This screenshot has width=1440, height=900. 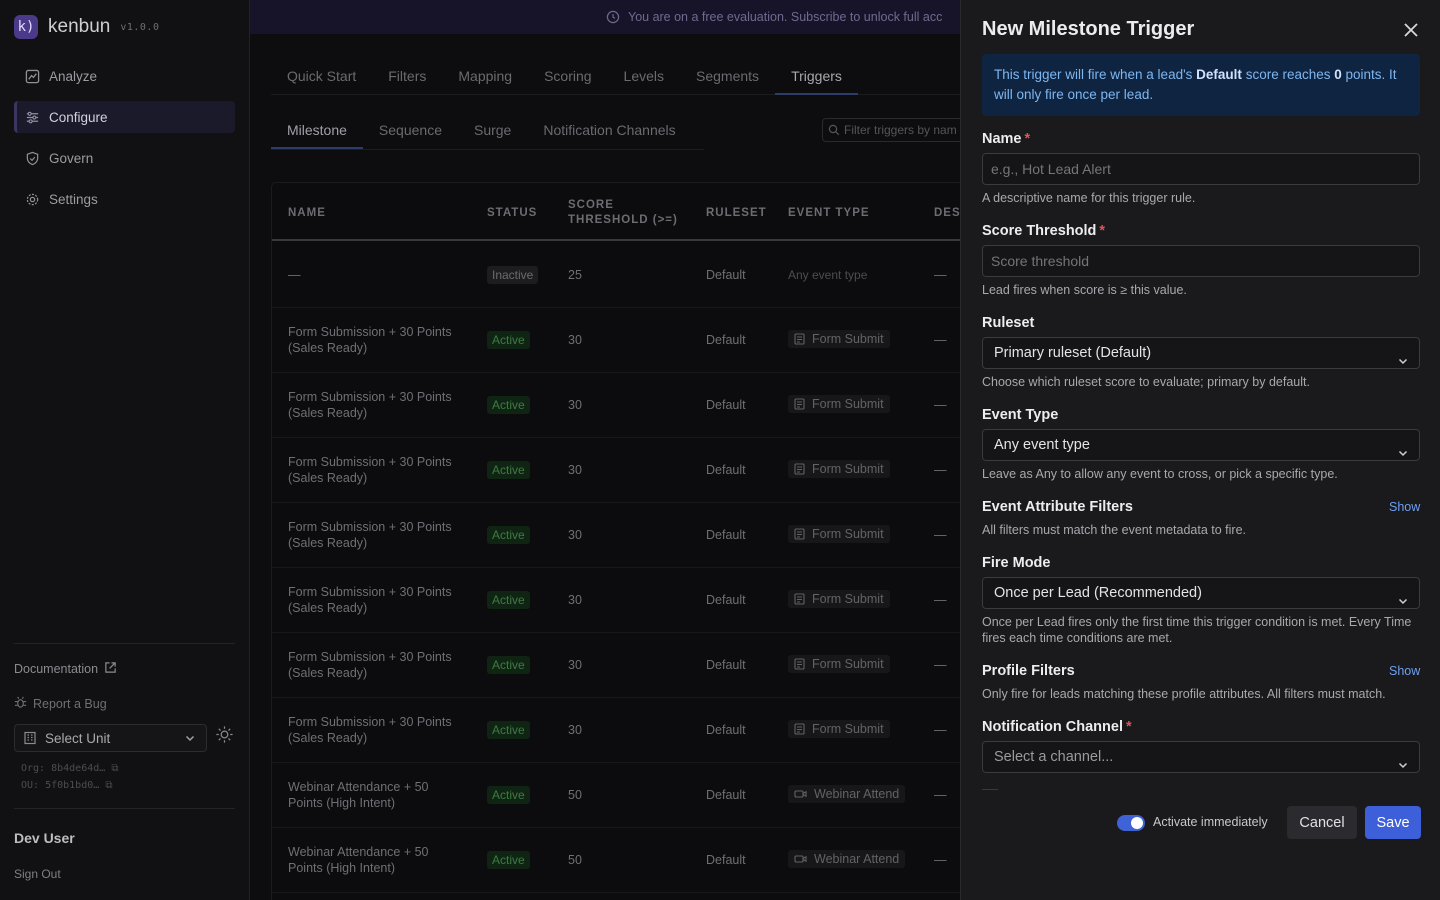 I want to click on score-threshold-input, so click(x=1201, y=261).